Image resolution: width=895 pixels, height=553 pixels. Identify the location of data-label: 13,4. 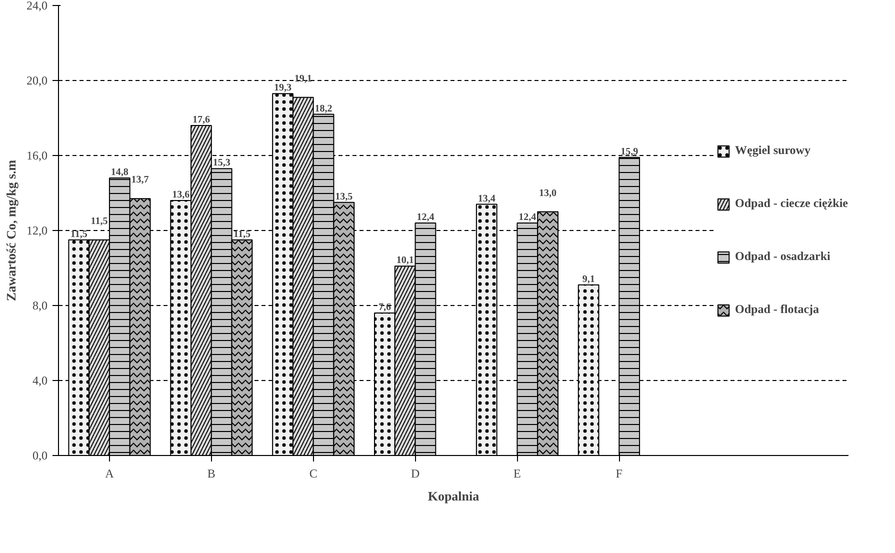
(487, 198).